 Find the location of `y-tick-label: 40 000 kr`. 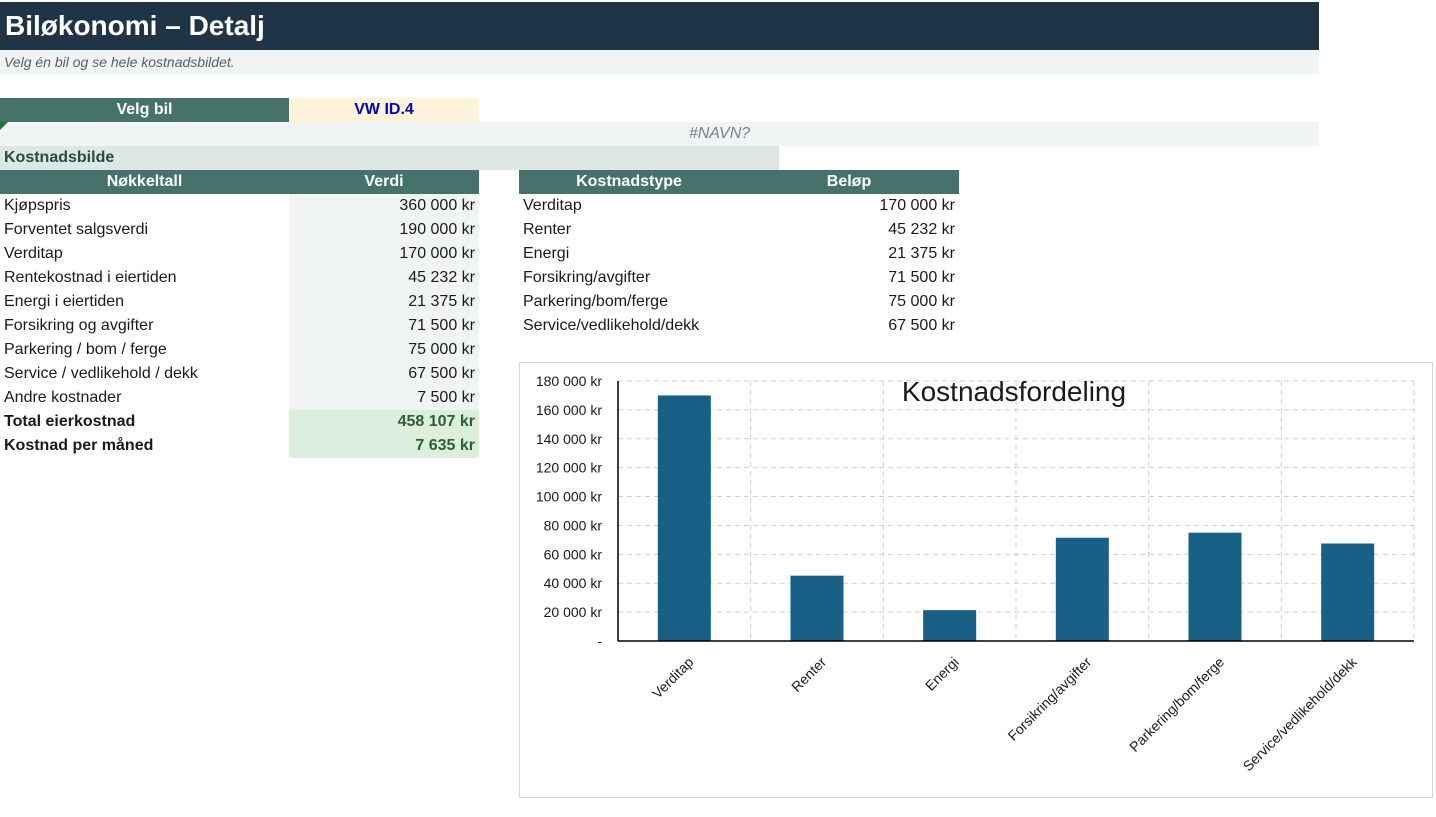

y-tick-label: 40 000 kr is located at coordinates (573, 583).